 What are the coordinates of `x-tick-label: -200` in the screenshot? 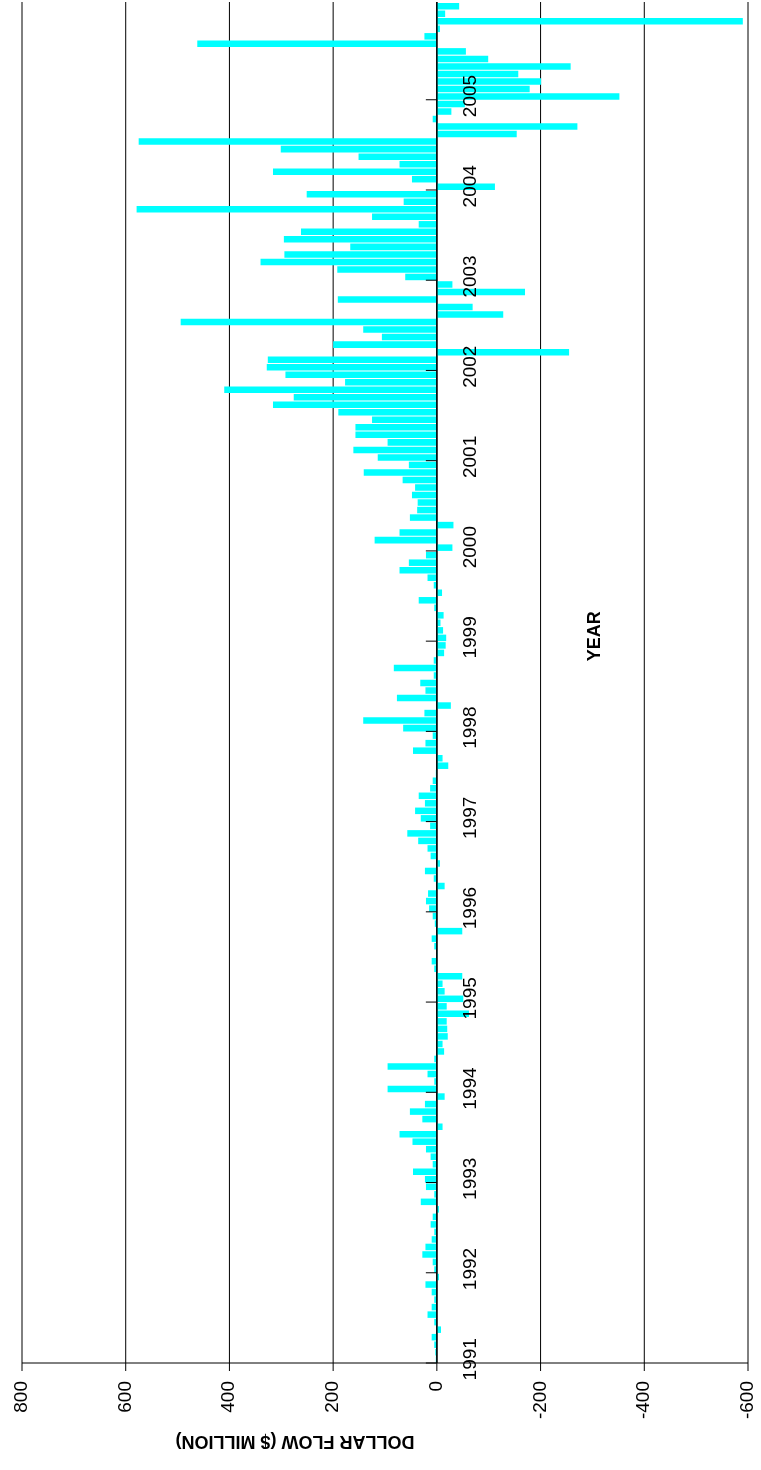 It's located at (539, 1400).